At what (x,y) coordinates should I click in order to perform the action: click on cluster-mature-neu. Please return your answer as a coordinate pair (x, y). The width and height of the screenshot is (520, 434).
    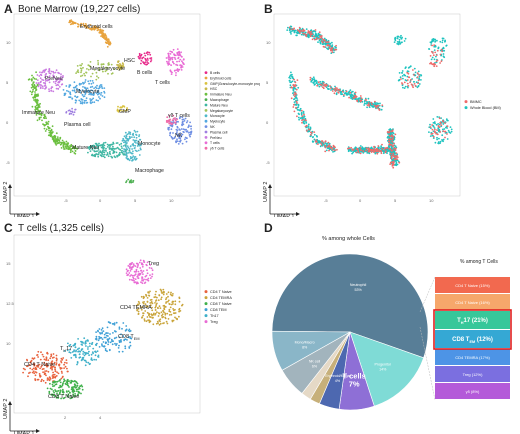
    Looking at the image, I should click on (109, 150).